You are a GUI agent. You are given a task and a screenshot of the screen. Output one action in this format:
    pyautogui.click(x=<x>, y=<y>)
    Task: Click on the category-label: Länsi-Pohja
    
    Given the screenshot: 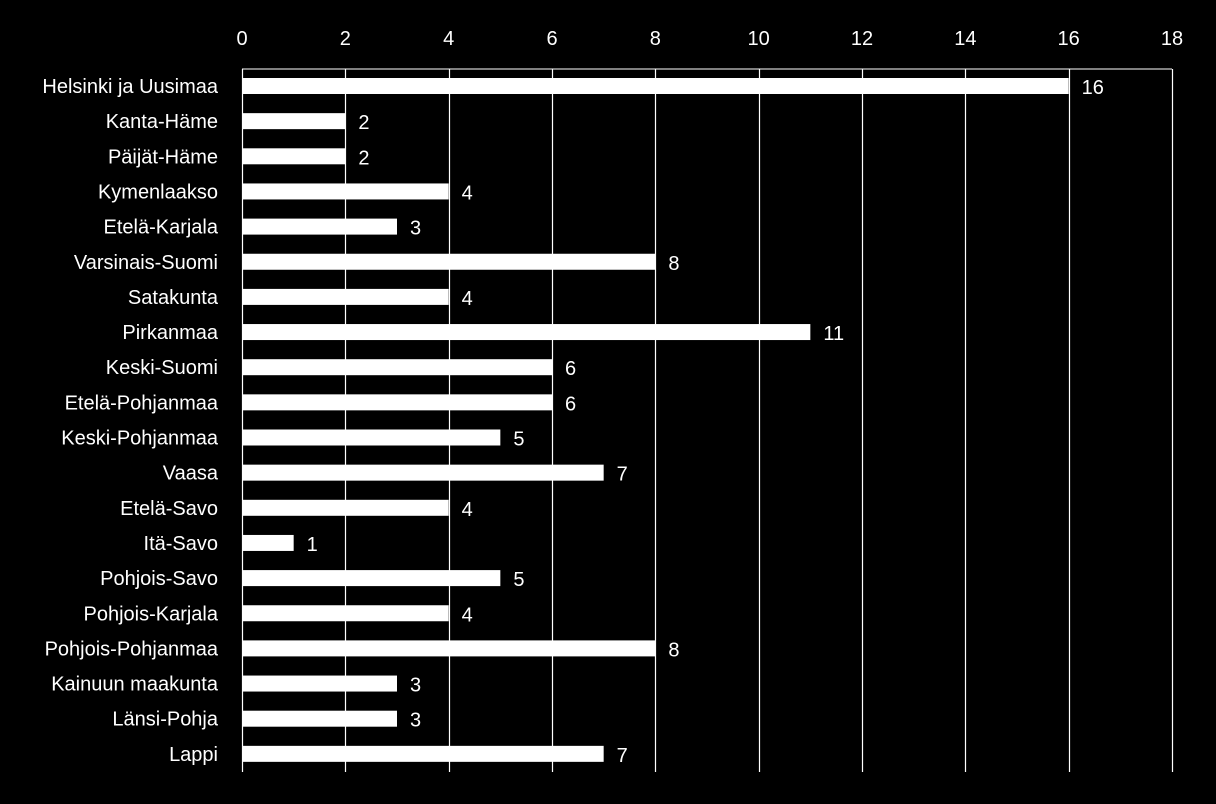 What is the action you would take?
    pyautogui.click(x=165, y=720)
    